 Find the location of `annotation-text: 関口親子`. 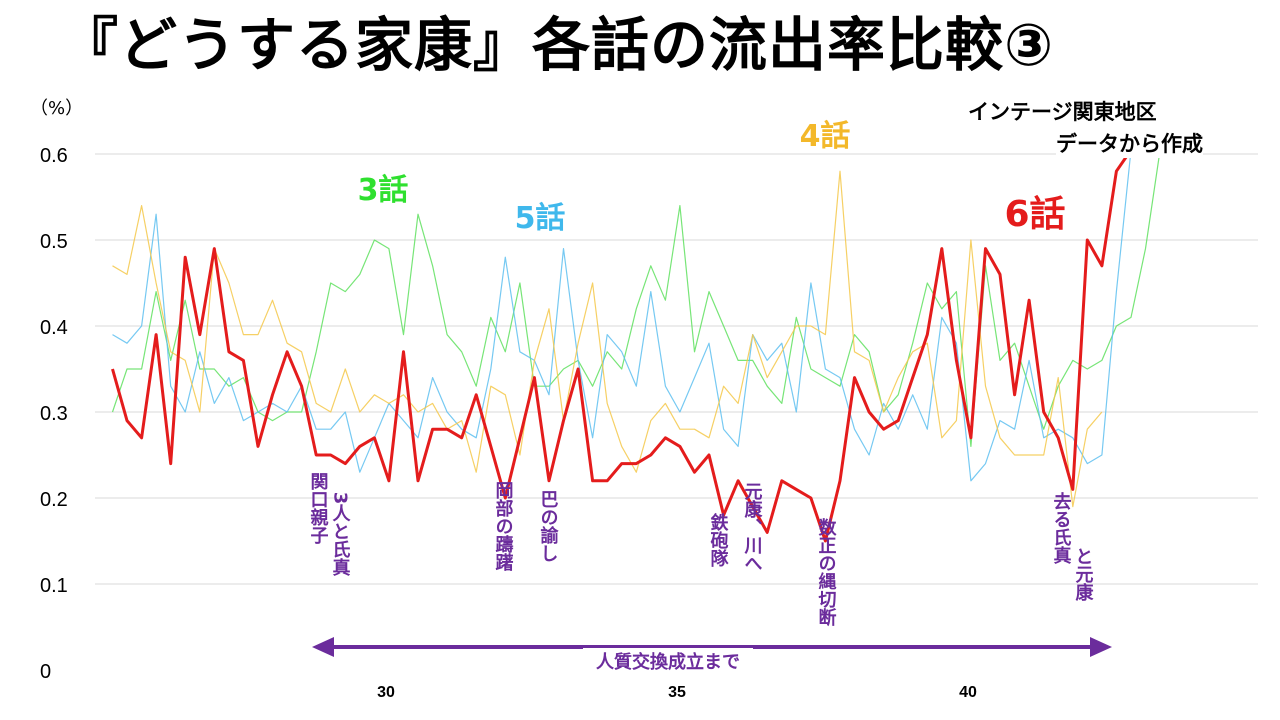

annotation-text: 関口親子 is located at coordinates (318, 508).